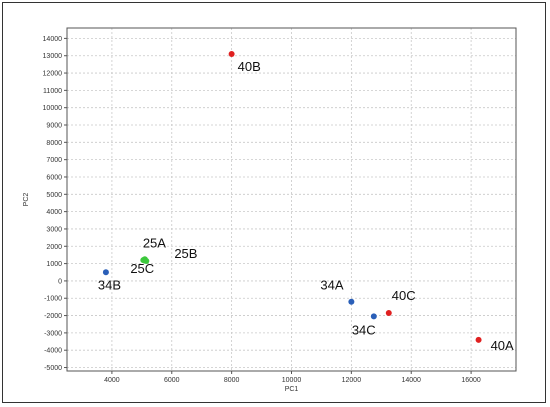  What do you see at coordinates (143, 260) in the screenshot?
I see `data-point-25c` at bounding box center [143, 260].